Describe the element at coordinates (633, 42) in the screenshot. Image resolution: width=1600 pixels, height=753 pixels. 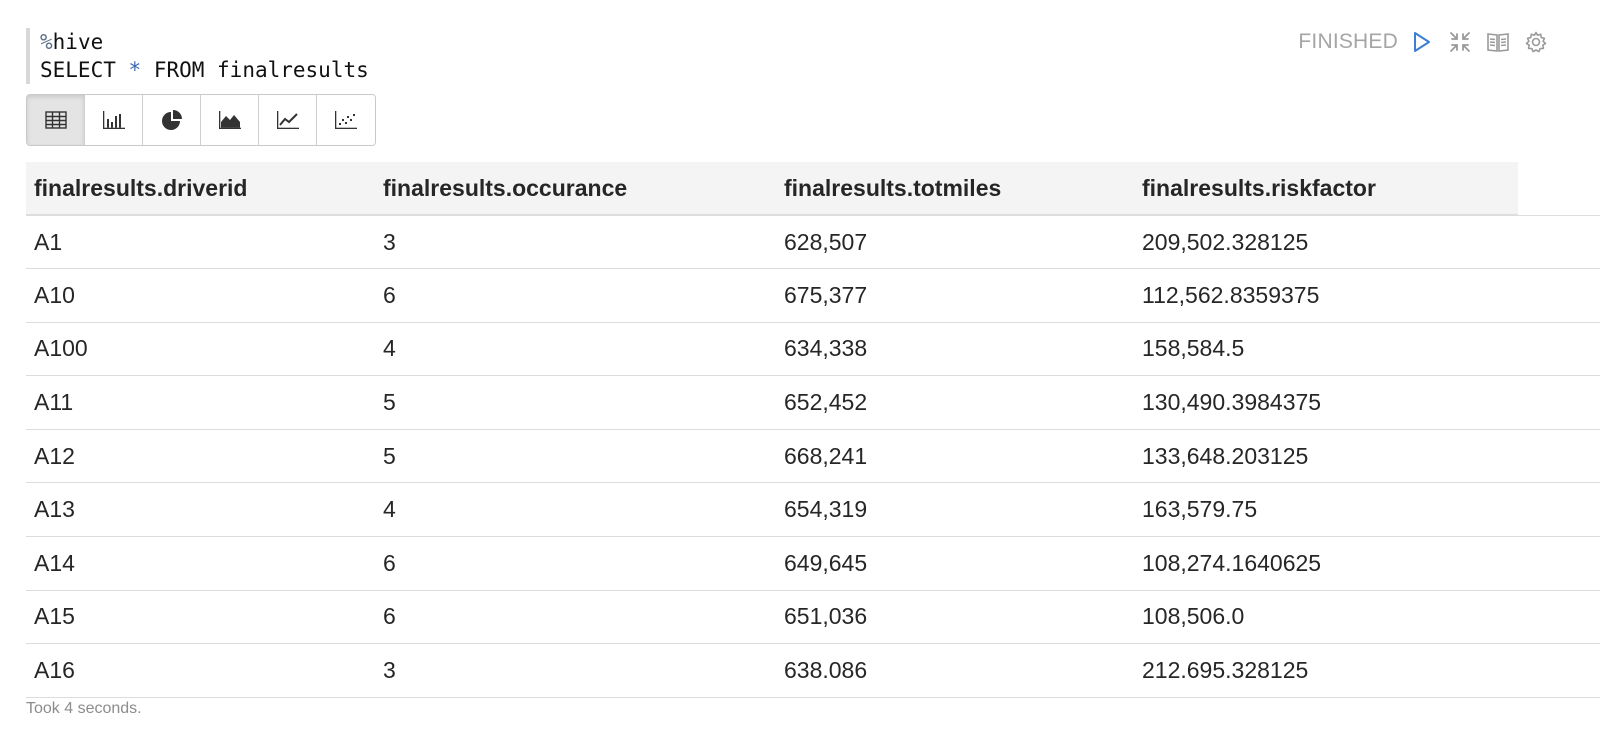
I see `code-line-interpreter: %hive` at that location.